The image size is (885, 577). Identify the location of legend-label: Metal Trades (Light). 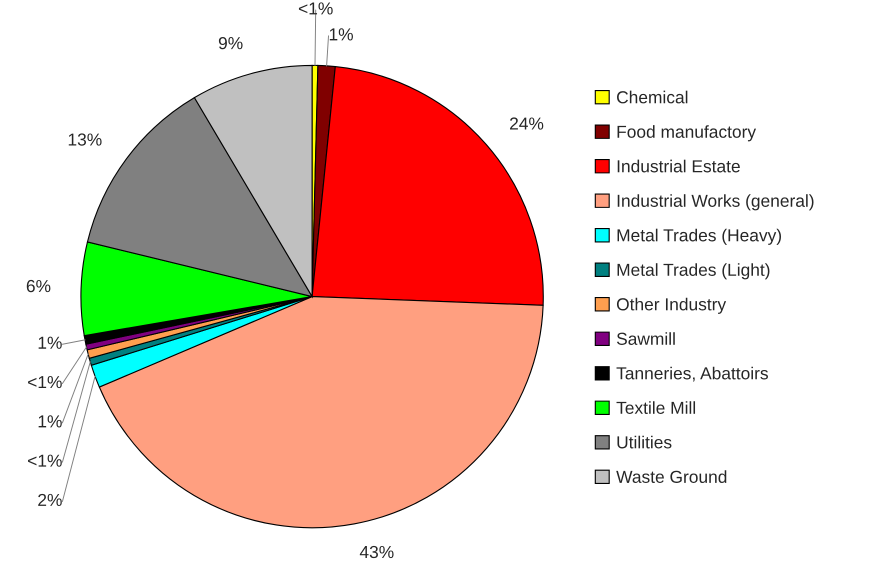
(694, 271).